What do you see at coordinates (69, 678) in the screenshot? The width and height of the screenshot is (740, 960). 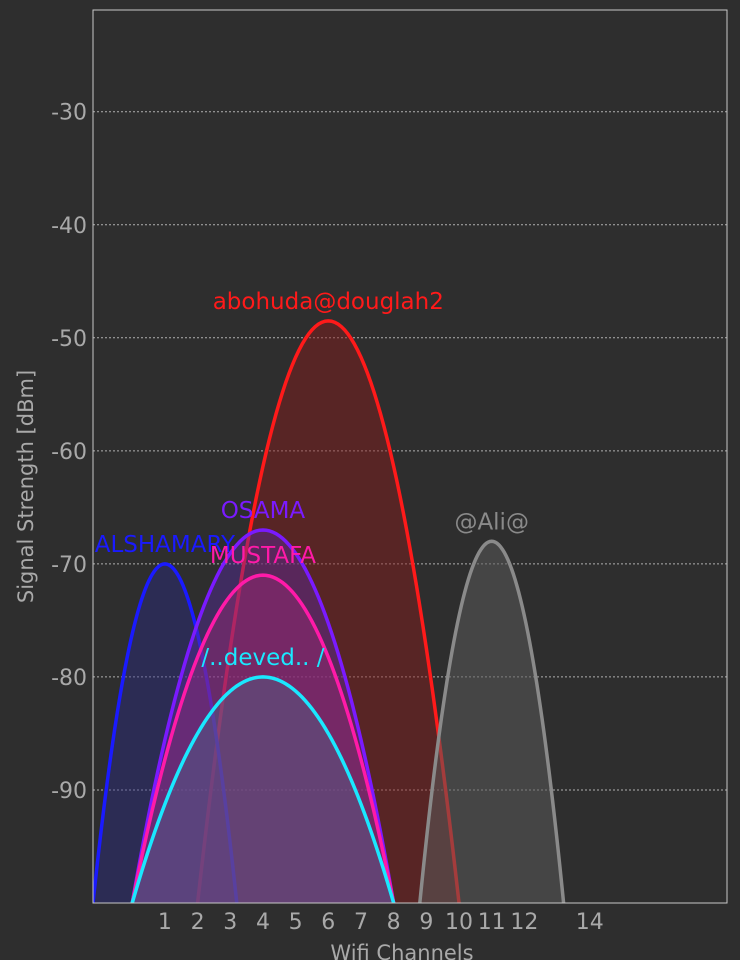 I see `y-tick-label: -80` at bounding box center [69, 678].